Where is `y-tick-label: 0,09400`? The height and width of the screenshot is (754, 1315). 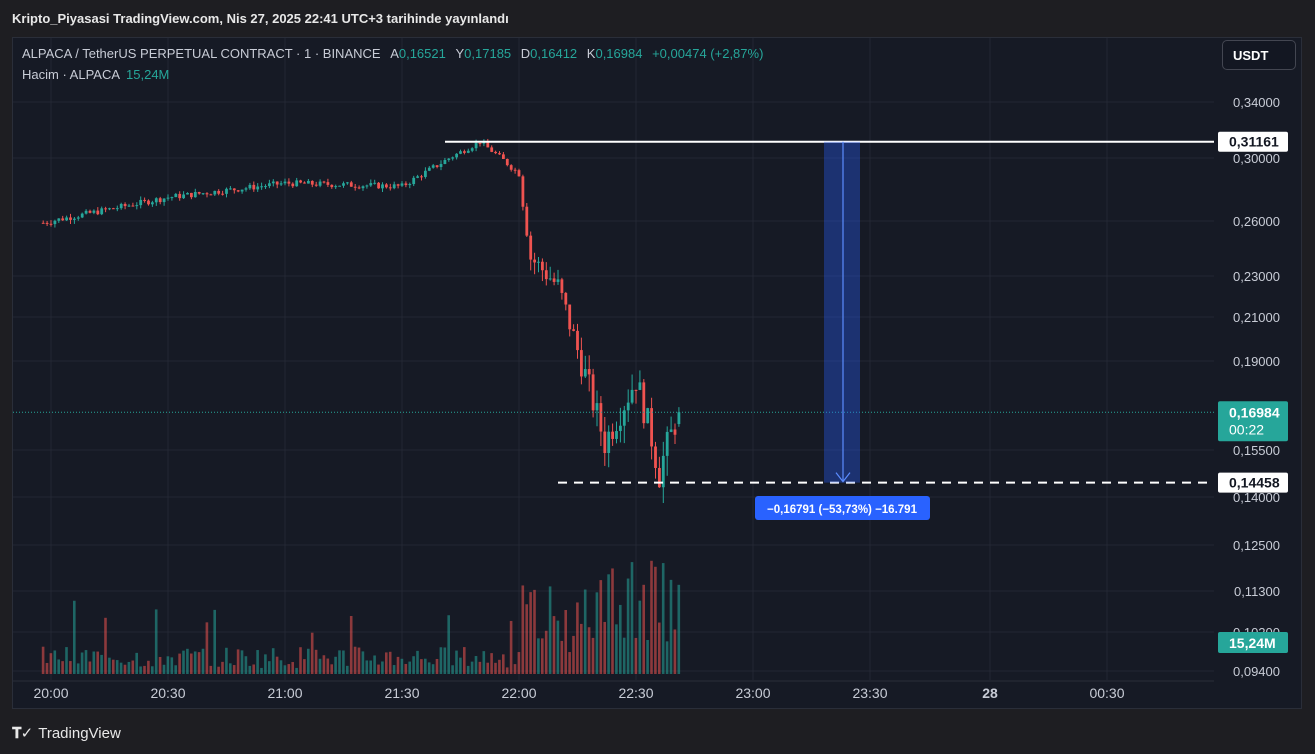
y-tick-label: 0,09400 is located at coordinates (1256, 671).